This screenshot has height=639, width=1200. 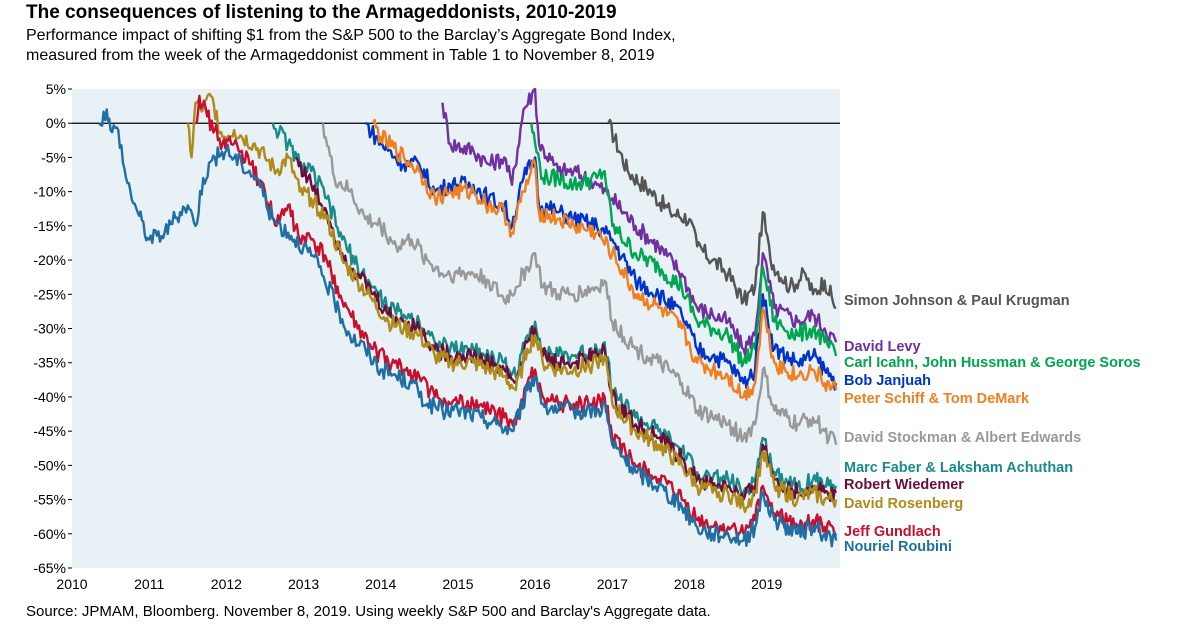 I want to click on y-tick-label: -65%, so click(x=49, y=568).